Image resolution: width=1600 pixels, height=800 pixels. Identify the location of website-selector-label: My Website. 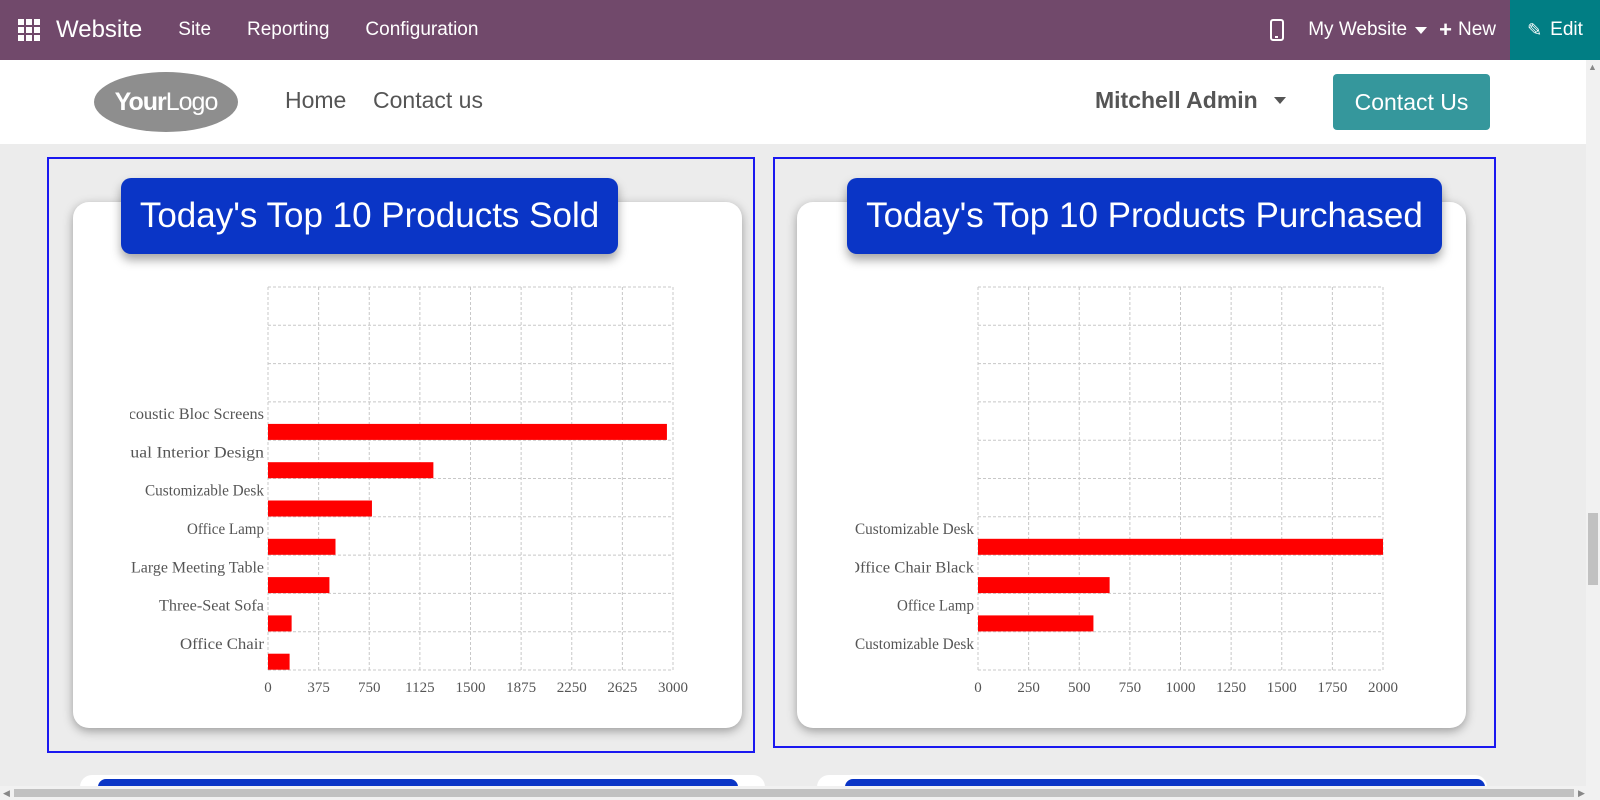
(1358, 29).